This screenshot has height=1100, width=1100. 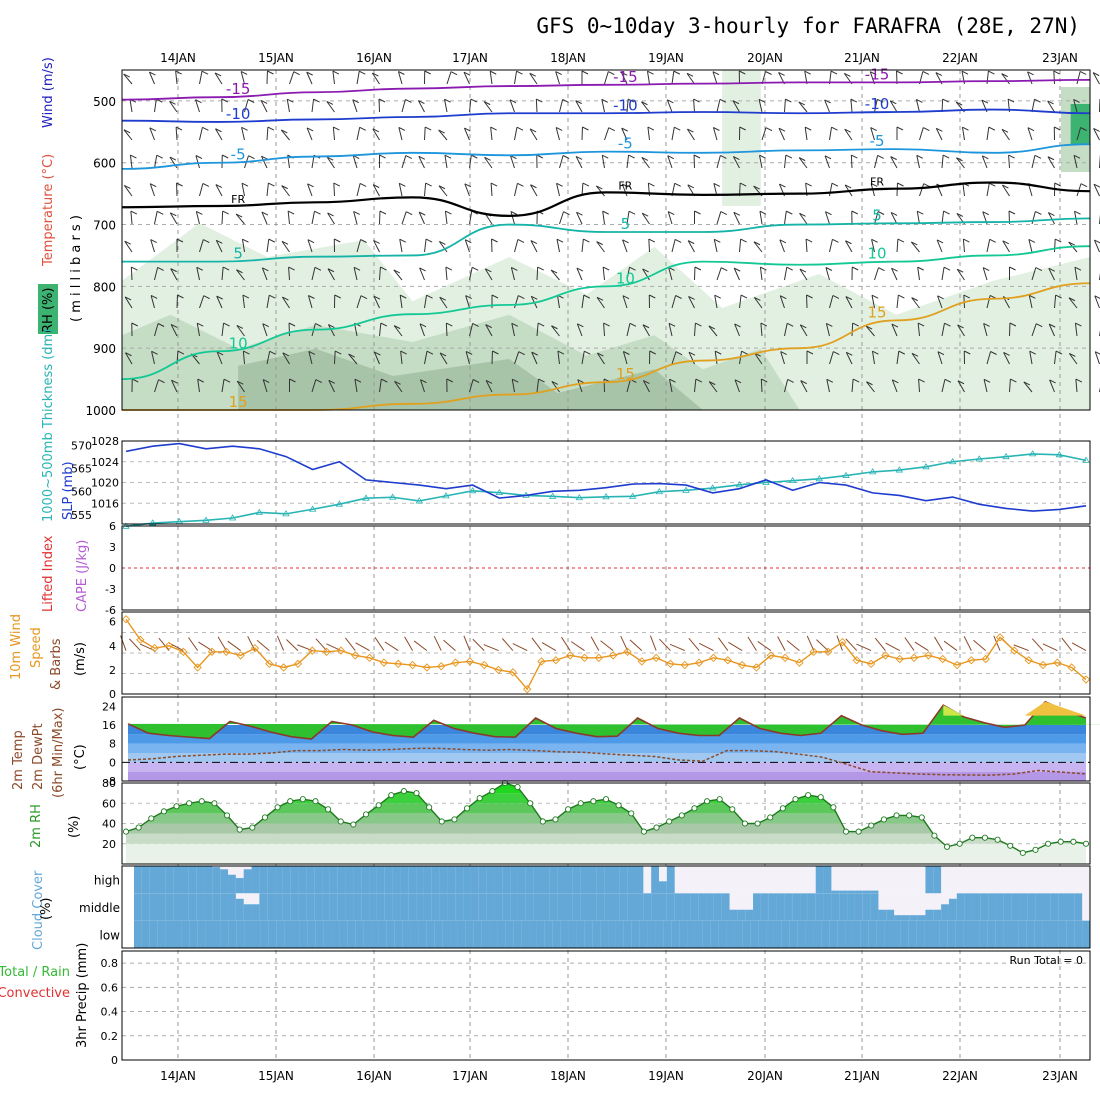 What do you see at coordinates (100, 411) in the screenshot?
I see `upper-y-tick: 1000` at bounding box center [100, 411].